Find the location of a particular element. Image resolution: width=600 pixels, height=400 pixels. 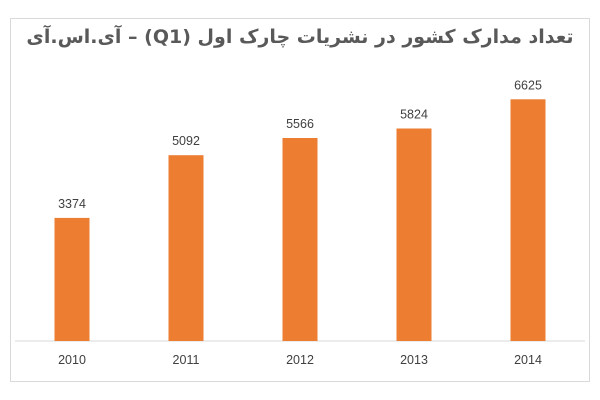

x-tick-label-2011: 2011 is located at coordinates (186, 360).